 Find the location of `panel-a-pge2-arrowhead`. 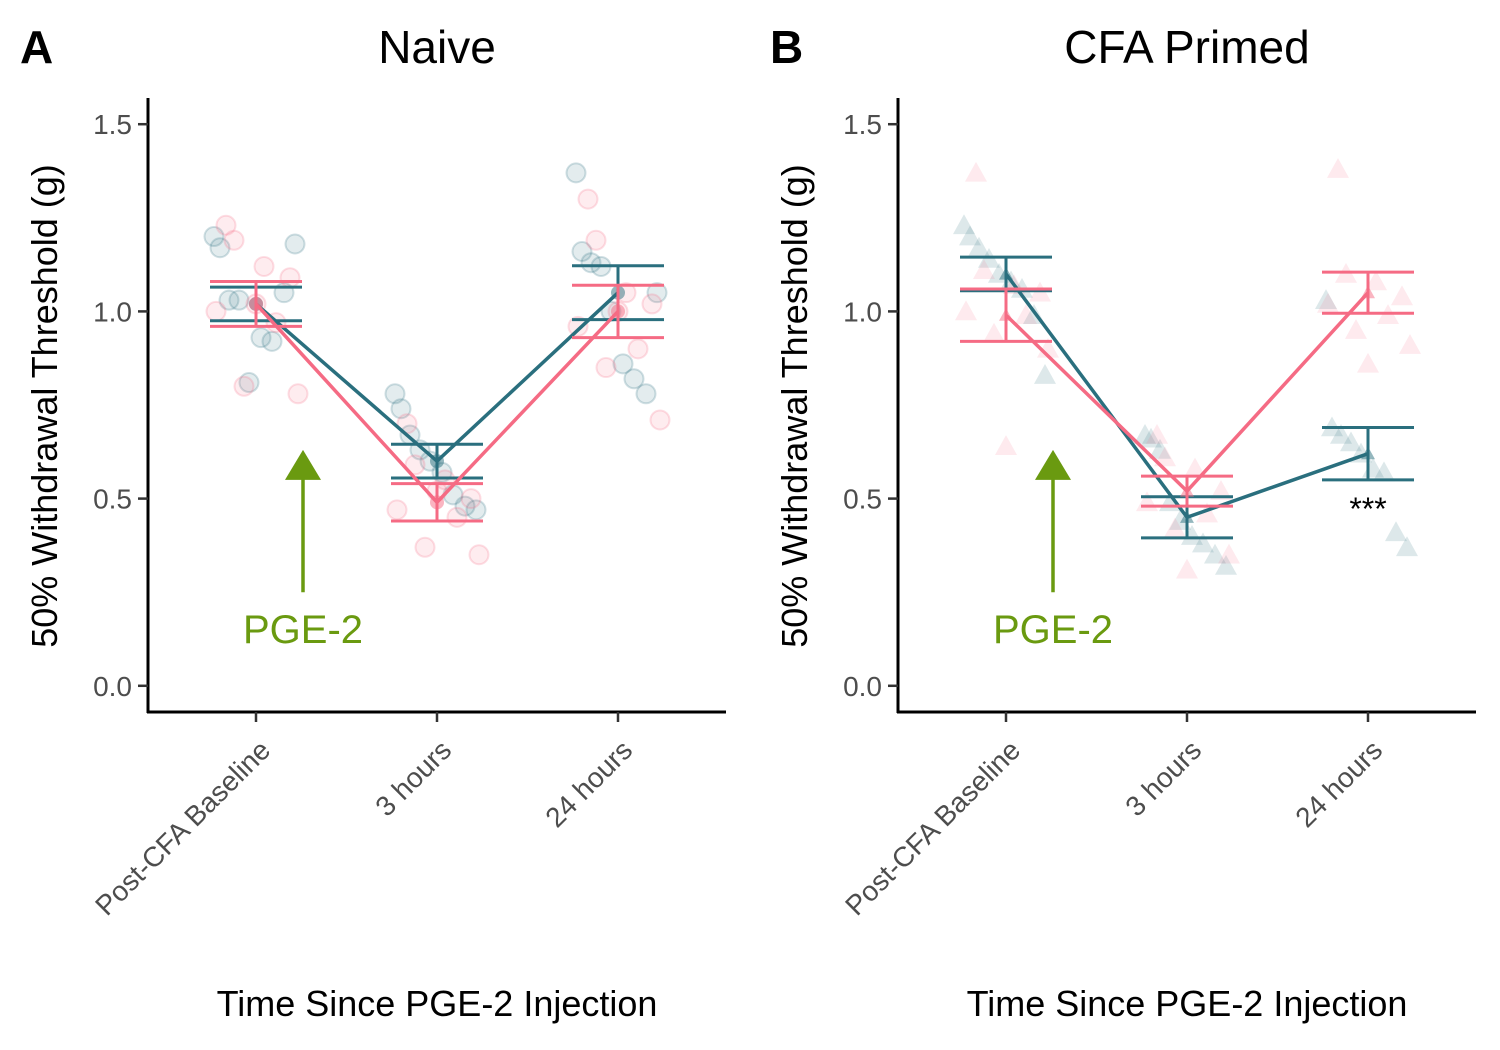

panel-a-pge2-arrowhead is located at coordinates (303, 464).